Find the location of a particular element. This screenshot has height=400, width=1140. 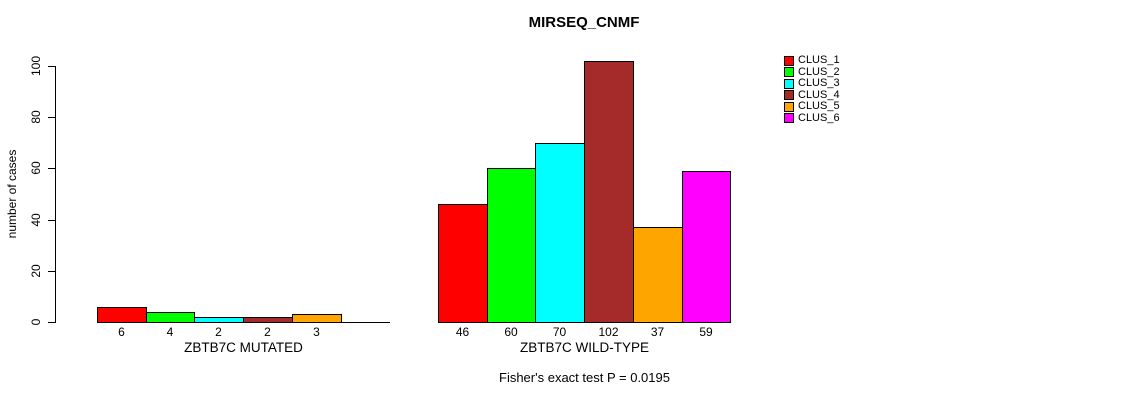

bar-value-label: 102 is located at coordinates (608, 332).